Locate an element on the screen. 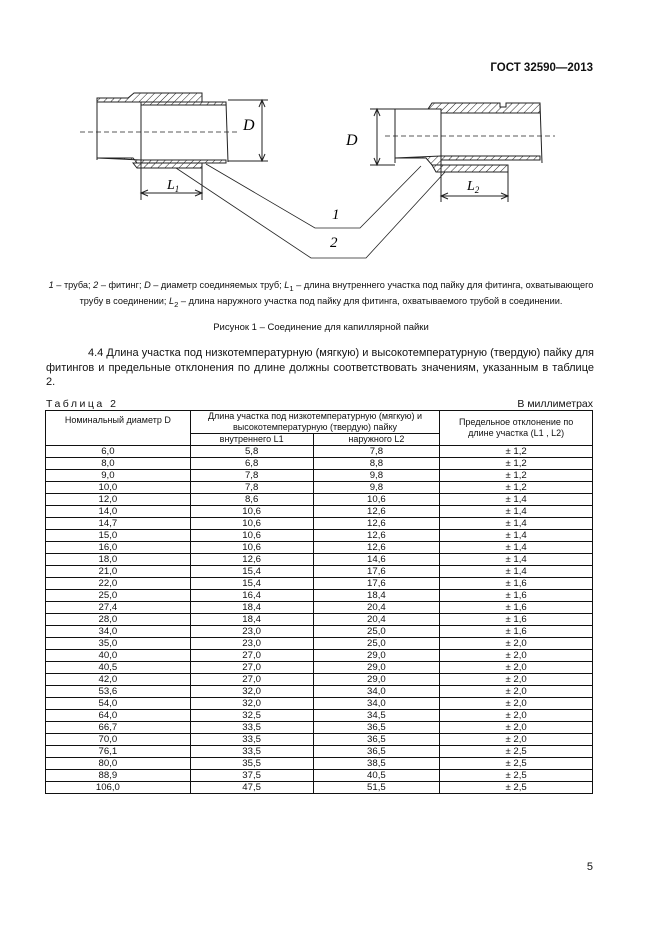 This screenshot has width=661, height=935. table-row: 25,0 16,4 18,4 ± 1,6 is located at coordinates (319, 595).